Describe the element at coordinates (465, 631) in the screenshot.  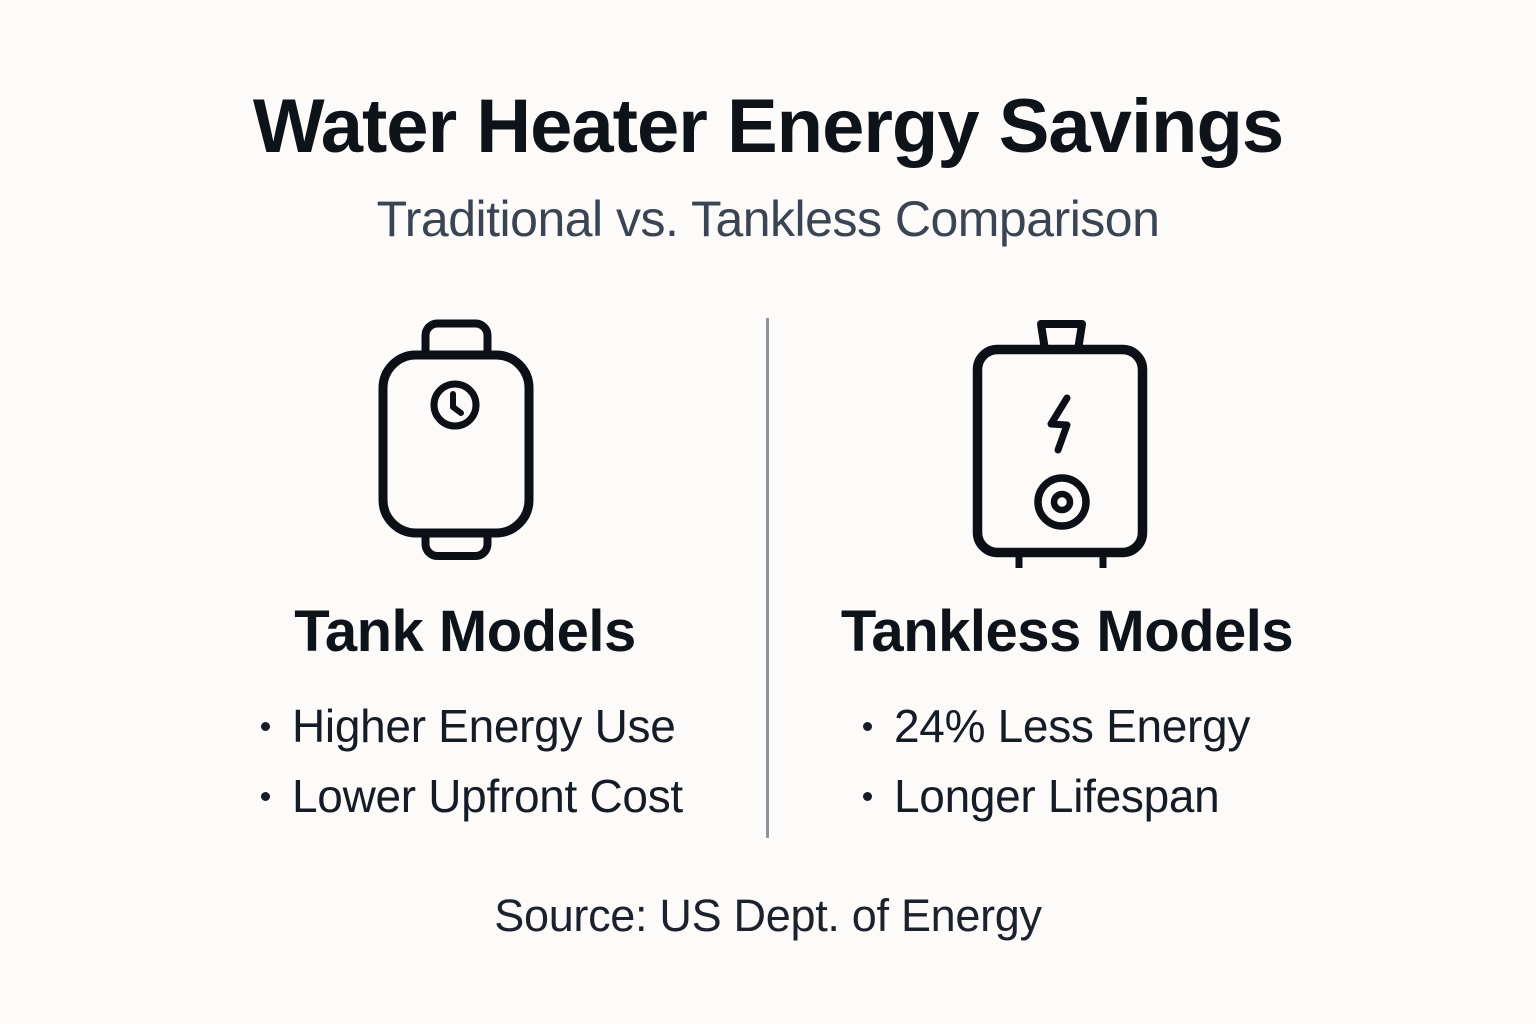
I see `column-heading-tank: Tank Models` at that location.